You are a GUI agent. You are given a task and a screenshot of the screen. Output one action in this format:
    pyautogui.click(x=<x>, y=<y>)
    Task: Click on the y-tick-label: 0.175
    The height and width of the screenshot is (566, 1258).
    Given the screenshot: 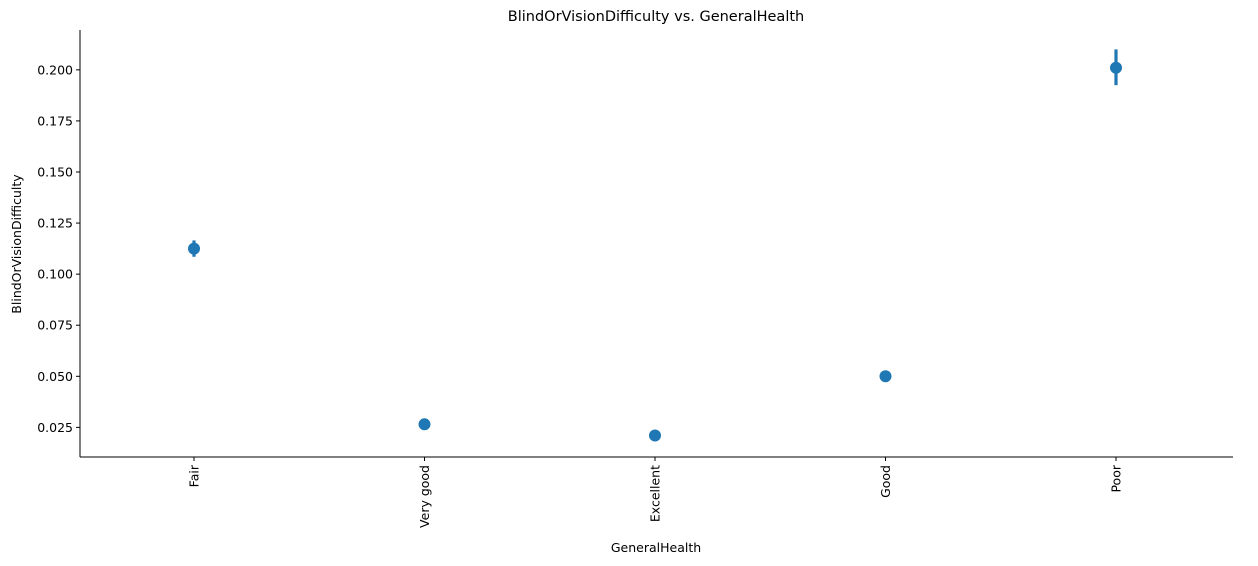 What is the action you would take?
    pyautogui.click(x=55, y=120)
    